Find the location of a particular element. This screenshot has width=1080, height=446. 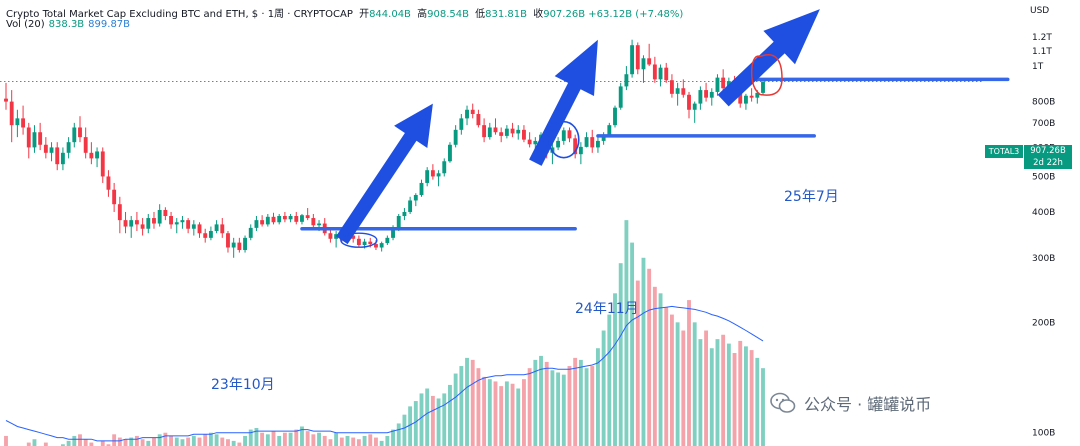

change-value: +63.12B (+7.48%) is located at coordinates (636, 14).